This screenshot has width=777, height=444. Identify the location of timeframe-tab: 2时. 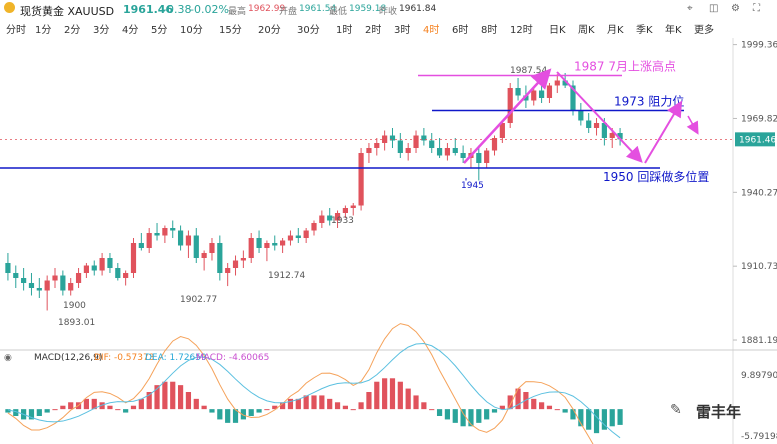
(373, 30).